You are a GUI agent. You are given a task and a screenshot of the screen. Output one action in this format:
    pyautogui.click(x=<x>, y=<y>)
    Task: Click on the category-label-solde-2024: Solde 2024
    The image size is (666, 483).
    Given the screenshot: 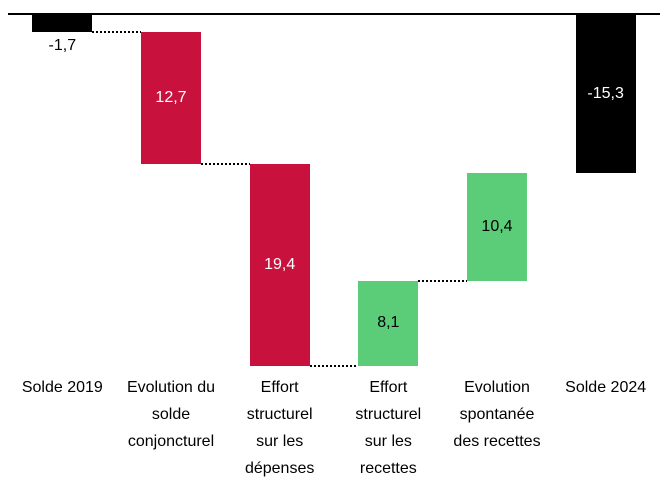 What is the action you would take?
    pyautogui.click(x=606, y=387)
    